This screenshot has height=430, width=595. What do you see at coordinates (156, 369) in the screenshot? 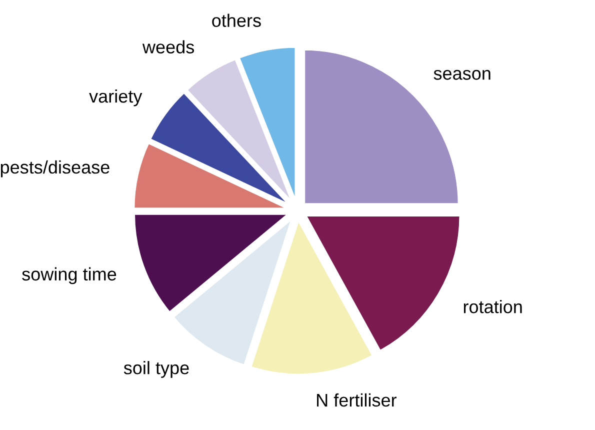
I see `slice-label: soil type` at bounding box center [156, 369].